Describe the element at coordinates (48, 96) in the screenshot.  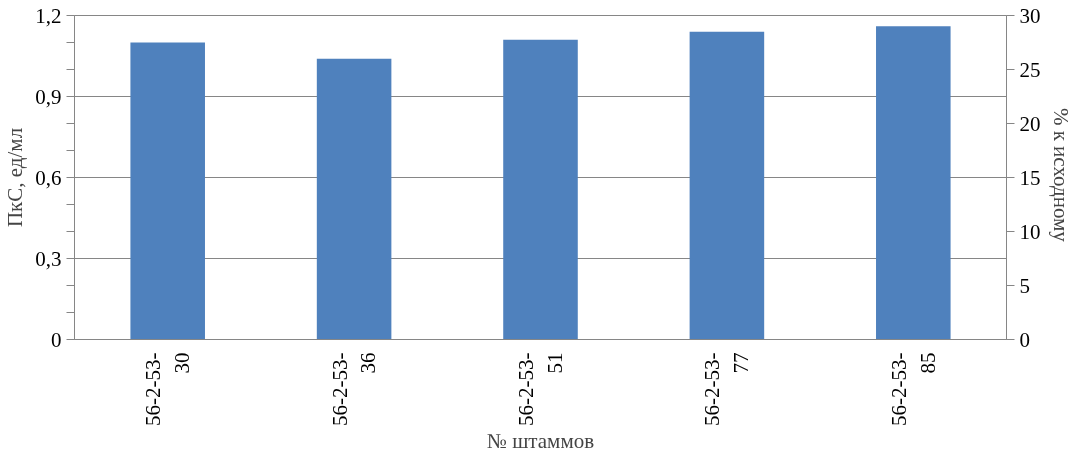
I see `y-tick-label: 0,9` at that location.